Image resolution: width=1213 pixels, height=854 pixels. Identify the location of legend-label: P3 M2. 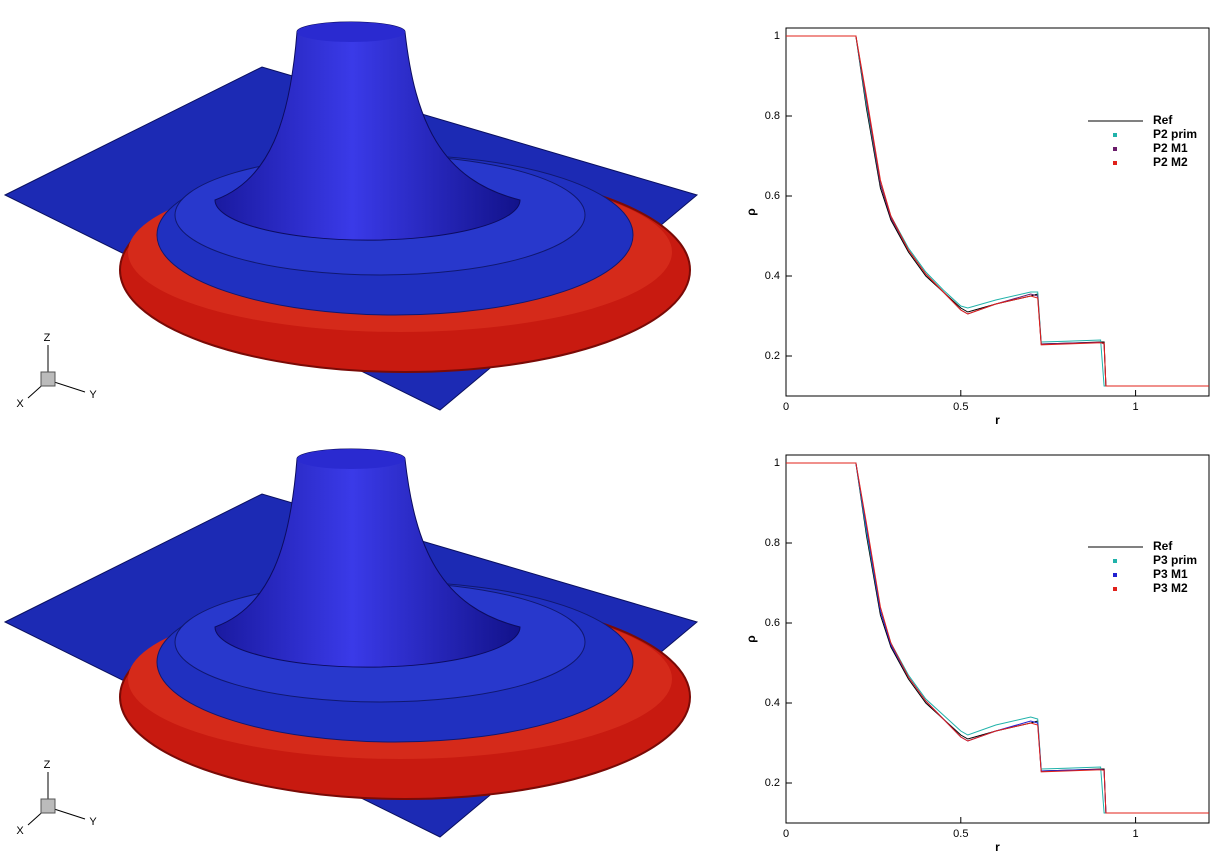
(1170, 588).